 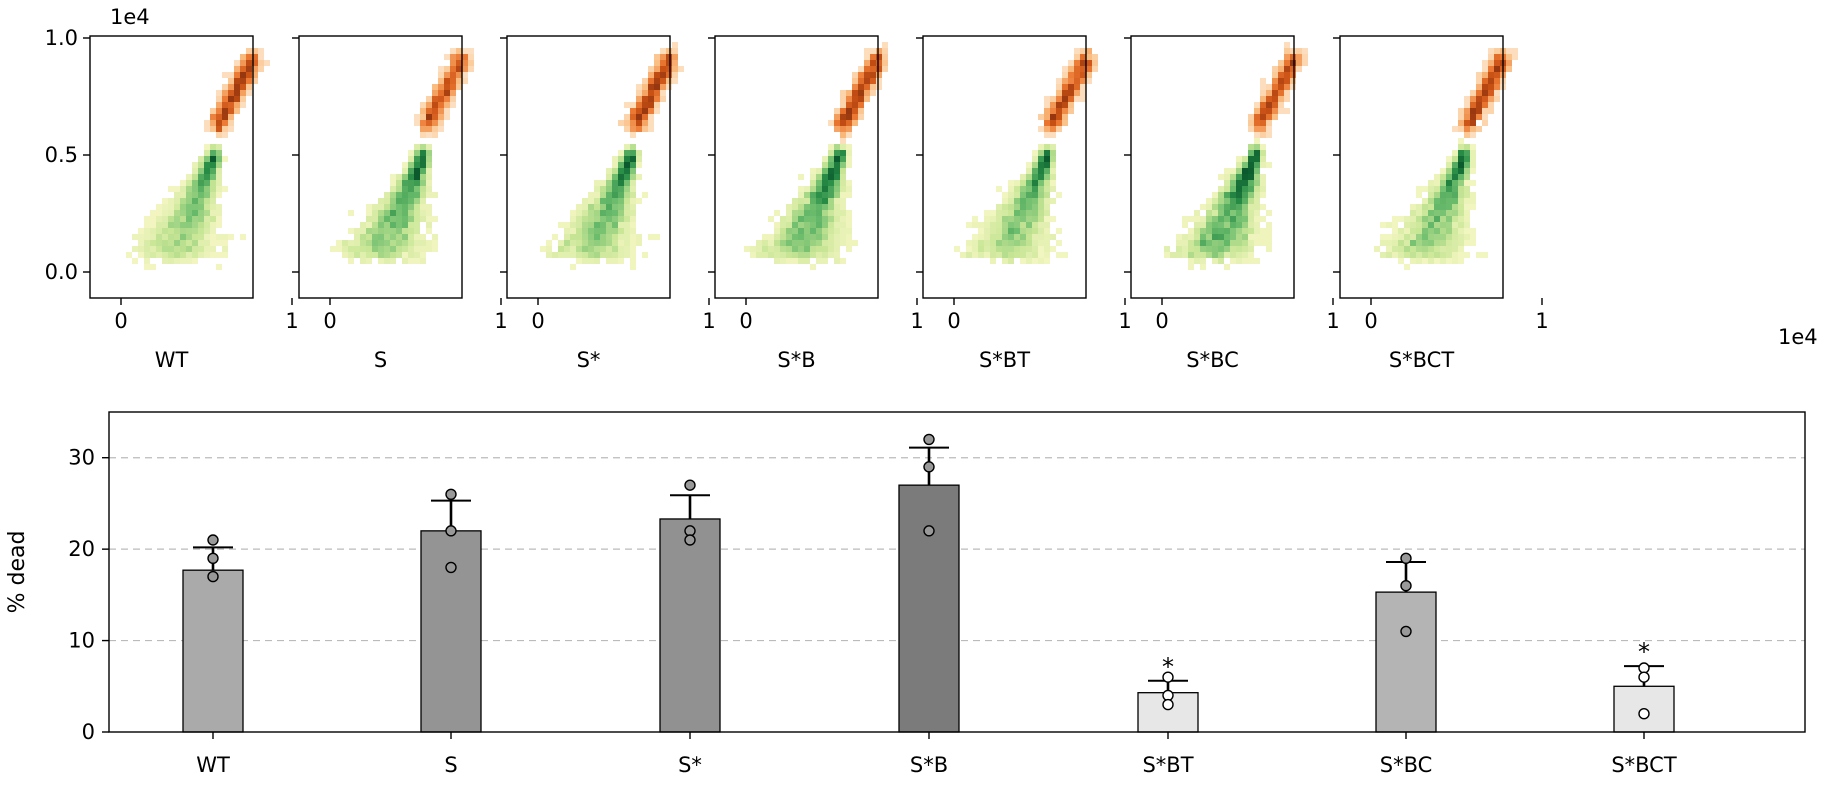 I want to click on bar, so click(x=451, y=631).